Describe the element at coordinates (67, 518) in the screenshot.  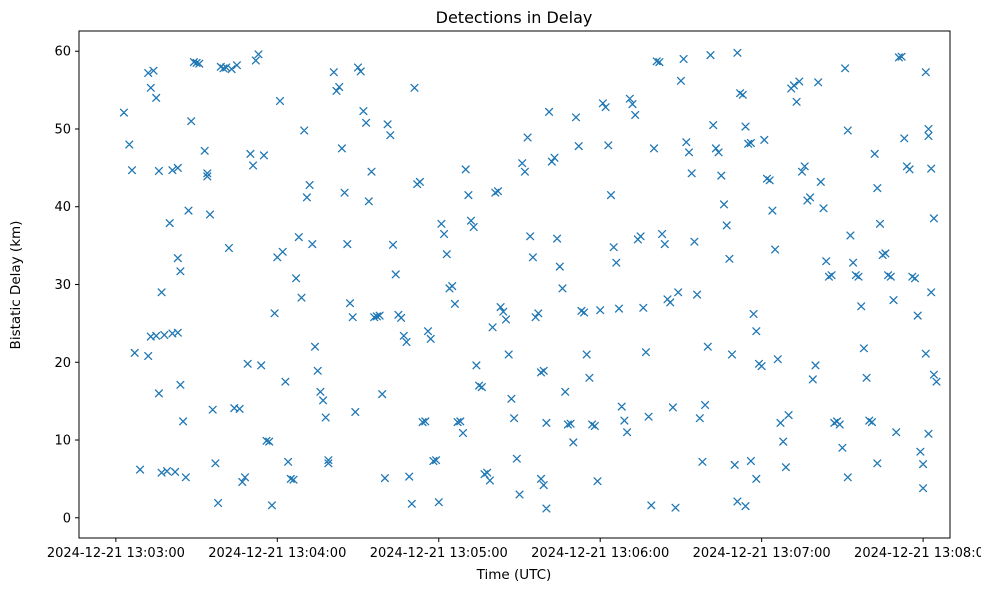
I see `y-tick-label: 0` at that location.